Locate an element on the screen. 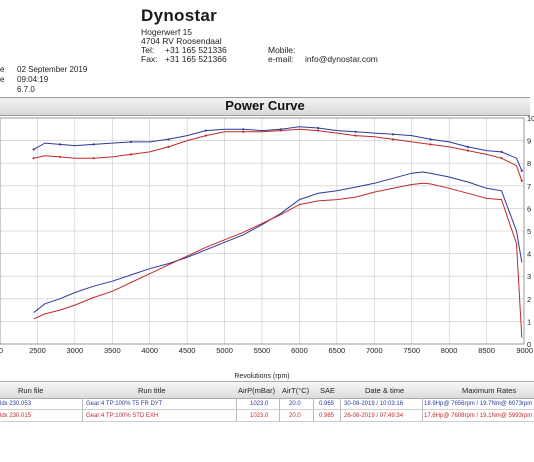 The width and height of the screenshot is (534, 462). x-tick-label: 3500 is located at coordinates (112, 350).